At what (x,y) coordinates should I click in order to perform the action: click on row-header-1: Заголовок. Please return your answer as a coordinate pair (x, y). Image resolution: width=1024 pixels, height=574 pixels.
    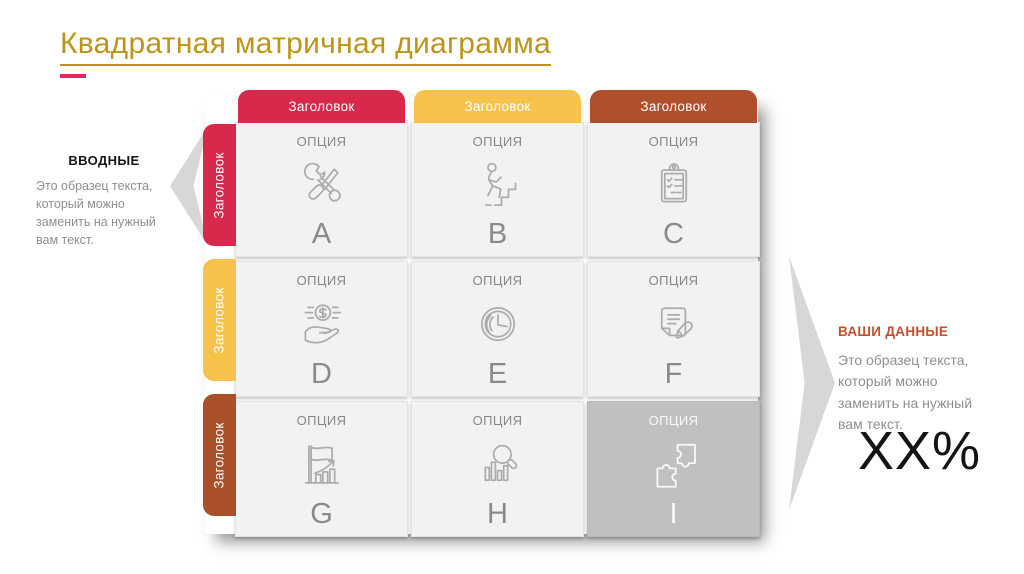
    Looking at the image, I should click on (219, 185).